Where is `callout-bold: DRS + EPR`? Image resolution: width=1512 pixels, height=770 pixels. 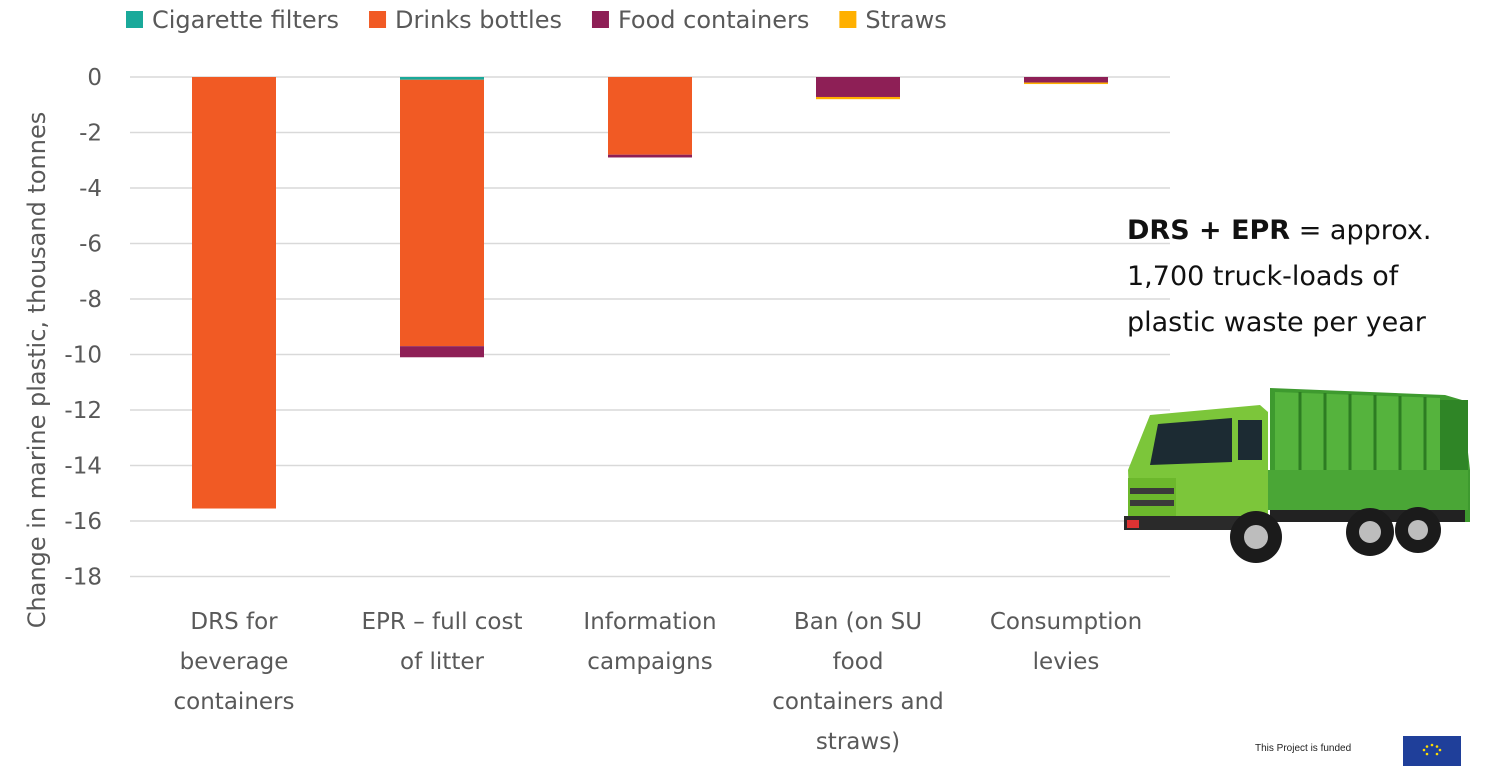 callout-bold: DRS + EPR is located at coordinates (1209, 230).